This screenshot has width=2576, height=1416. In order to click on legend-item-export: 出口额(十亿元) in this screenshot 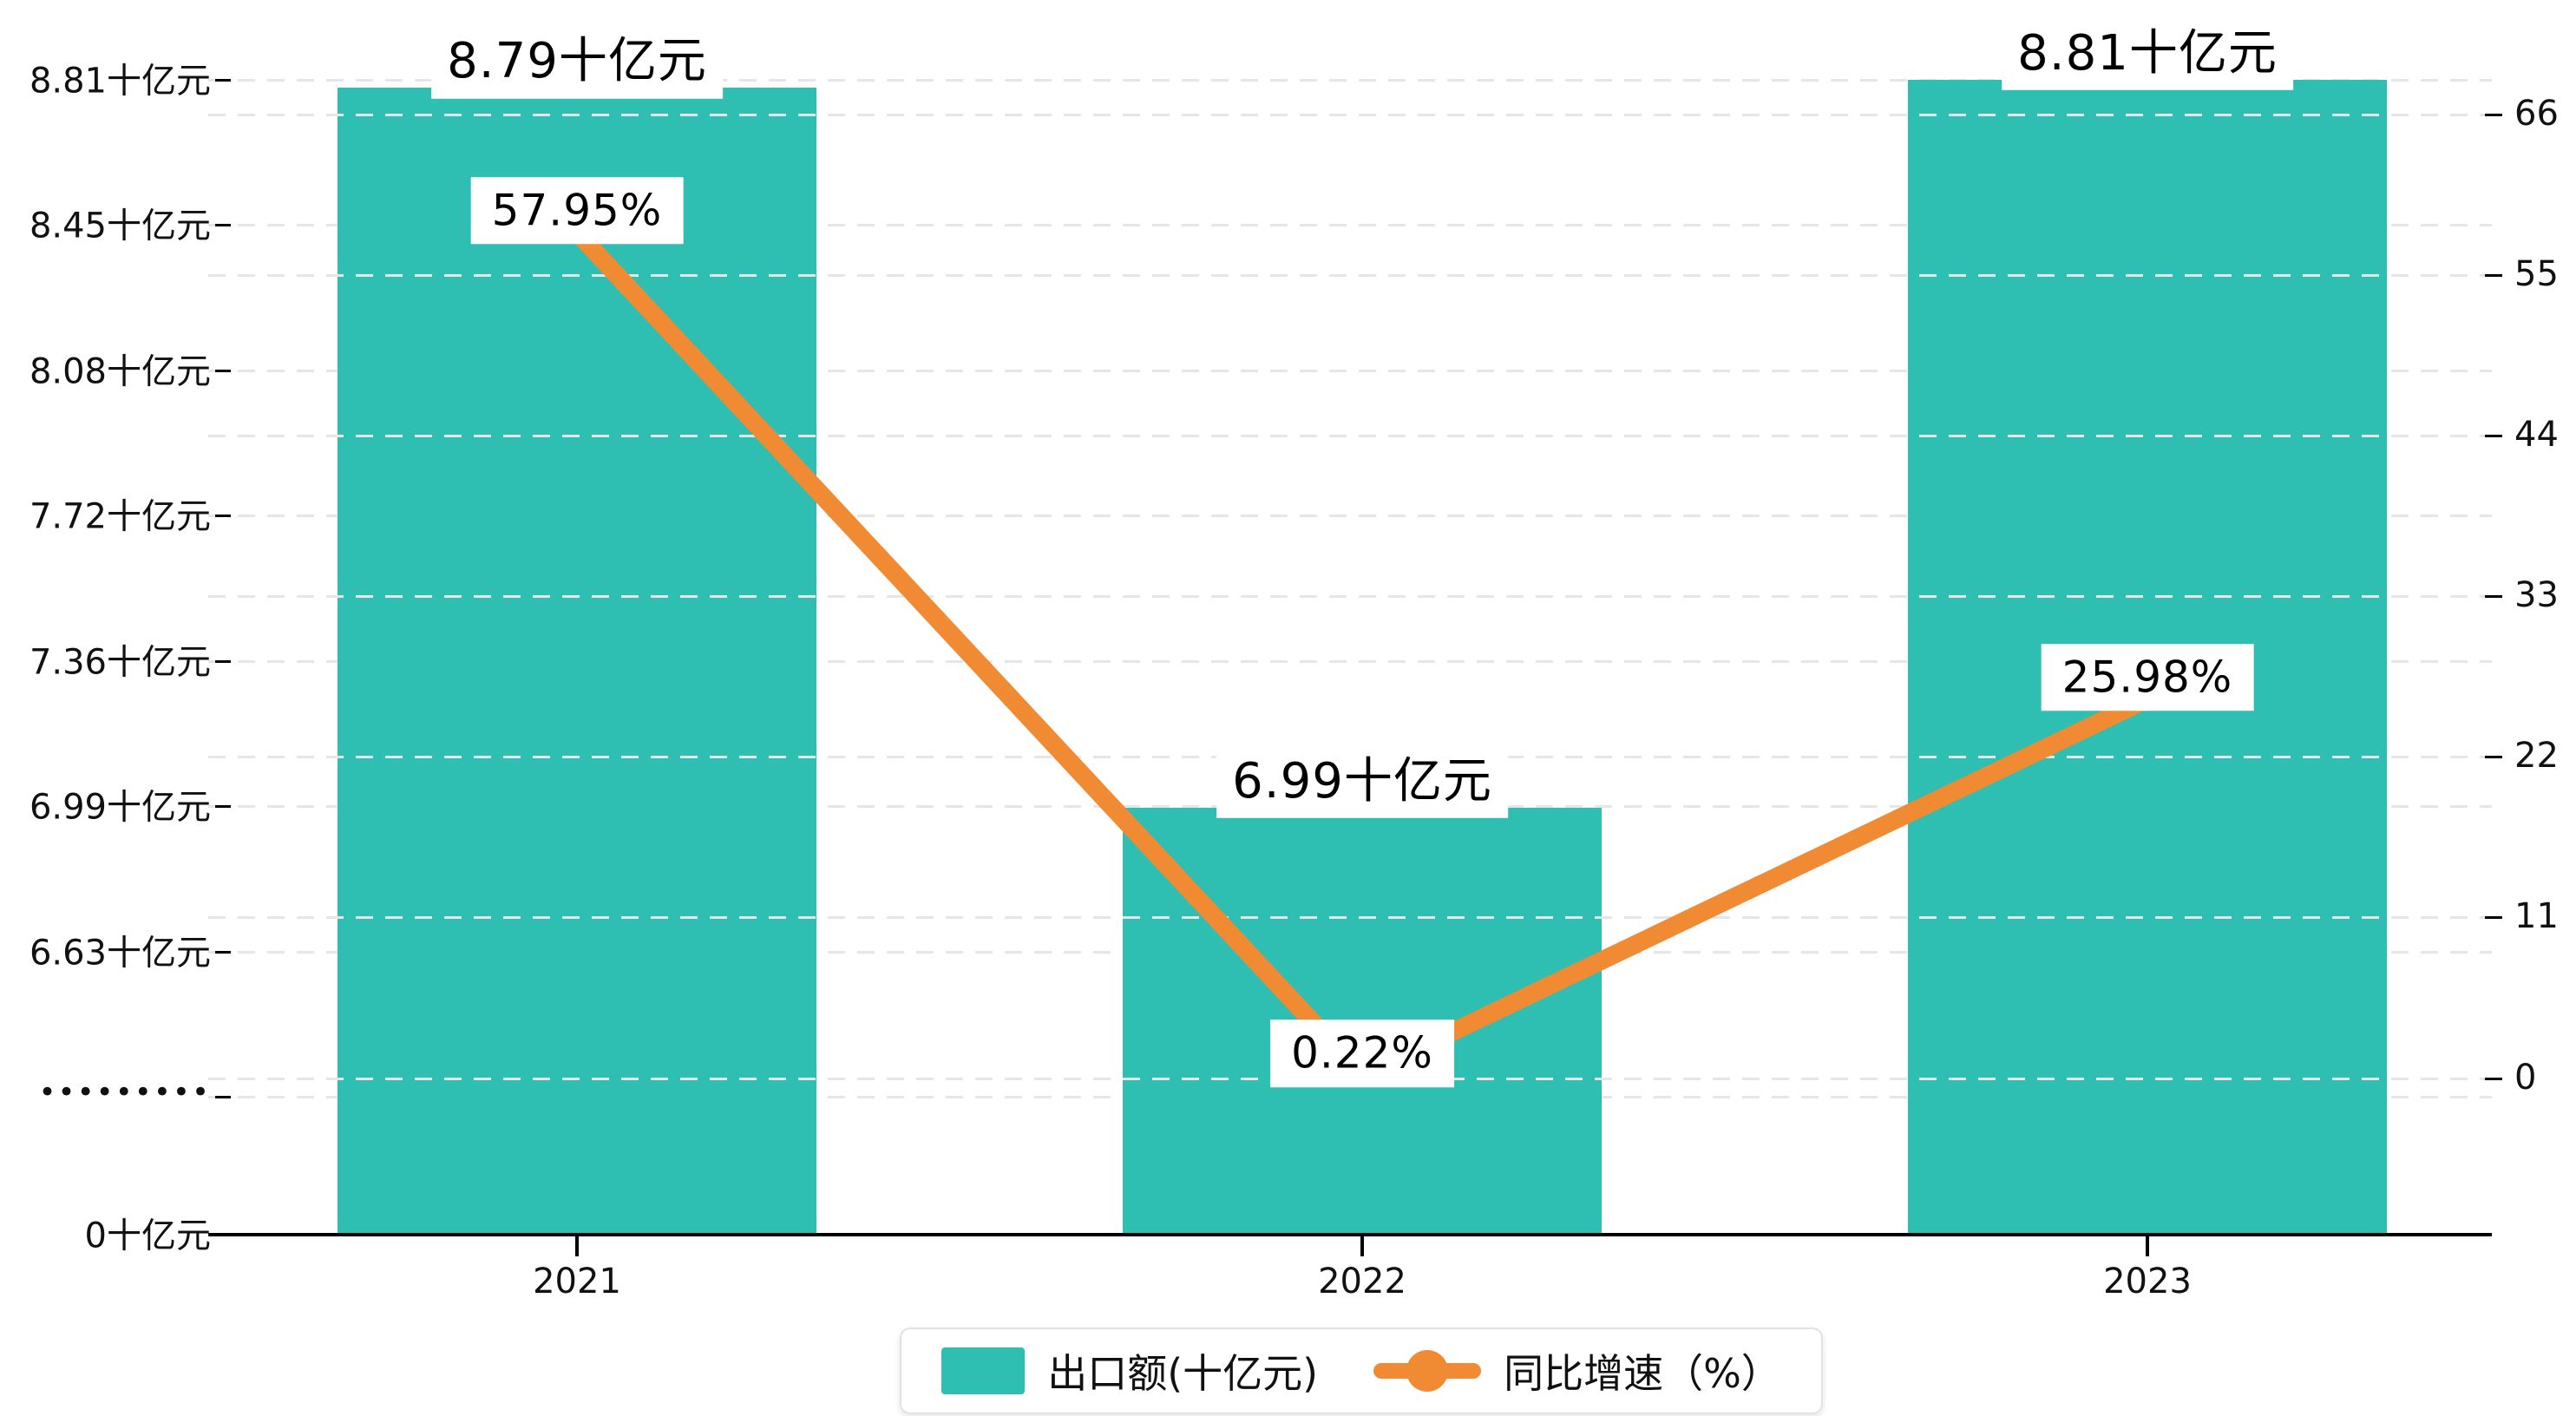, I will do `click(1129, 1371)`.